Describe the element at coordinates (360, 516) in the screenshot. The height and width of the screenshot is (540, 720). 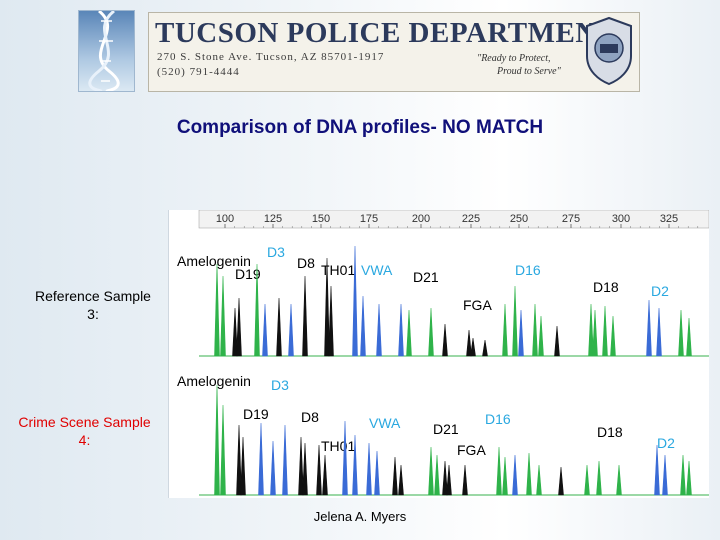
I see `author-credit: Jelena A. Myers` at that location.